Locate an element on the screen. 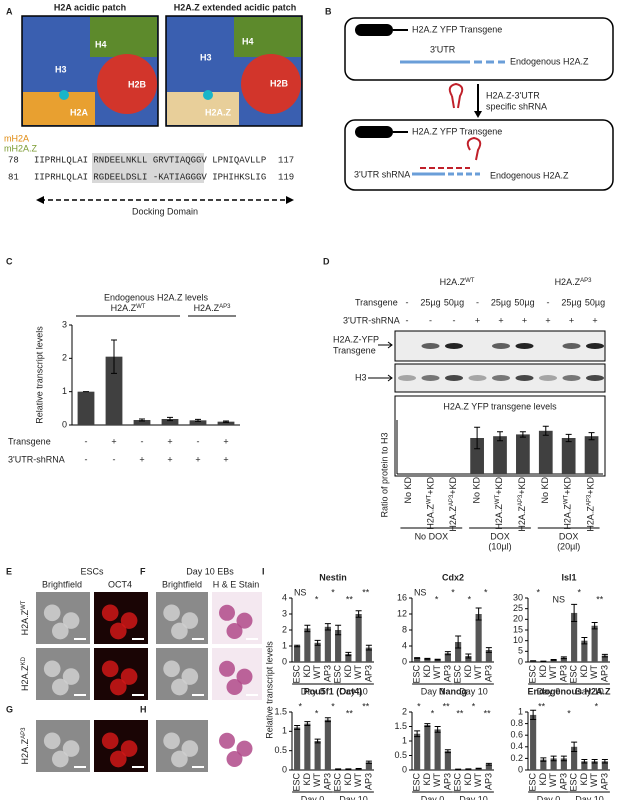 The height and width of the screenshot is (800, 621). diagram-box is located at coordinates (479, 49).